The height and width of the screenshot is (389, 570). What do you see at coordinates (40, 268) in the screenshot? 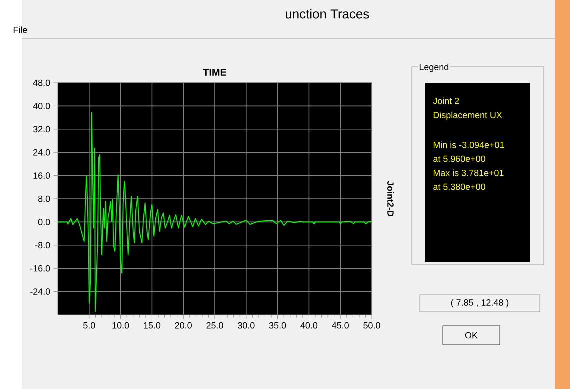
I see `y-tick-label: -16.0` at bounding box center [40, 268].